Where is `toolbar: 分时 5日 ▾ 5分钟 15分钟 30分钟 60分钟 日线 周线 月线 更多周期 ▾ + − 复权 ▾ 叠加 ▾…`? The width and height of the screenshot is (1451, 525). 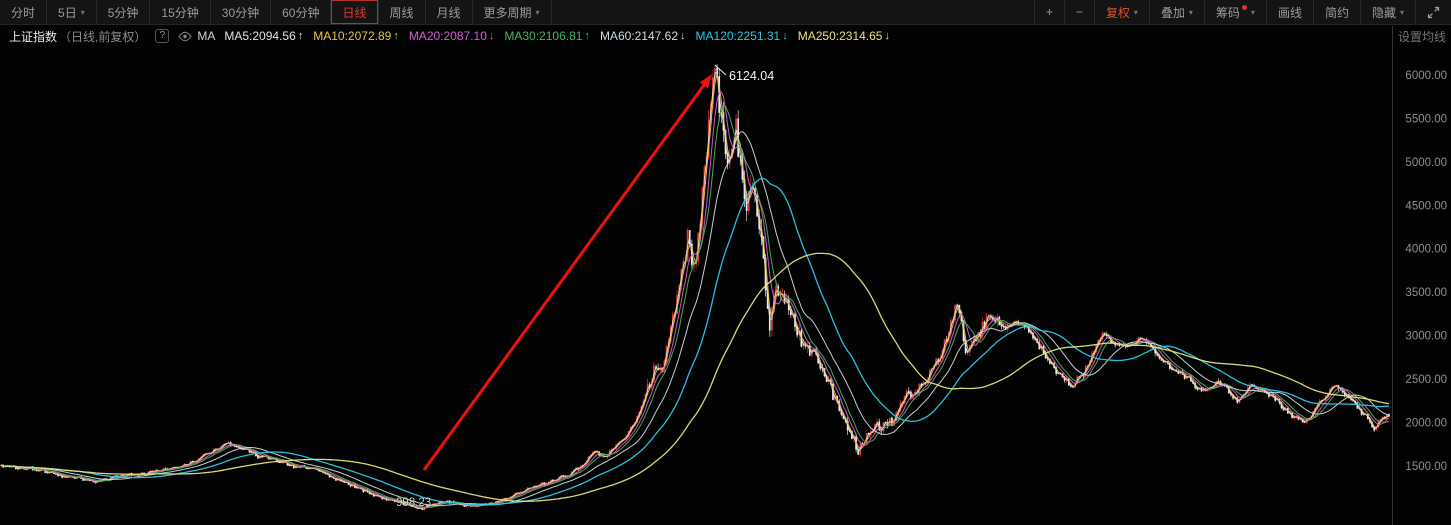 toolbar: 分时 5日 ▾ 5分钟 15分钟 30分钟 60分钟 日线 周线 月线 更多周期 ▾ + − 复权 ▾ 叠加 ▾… is located at coordinates (725, 12).